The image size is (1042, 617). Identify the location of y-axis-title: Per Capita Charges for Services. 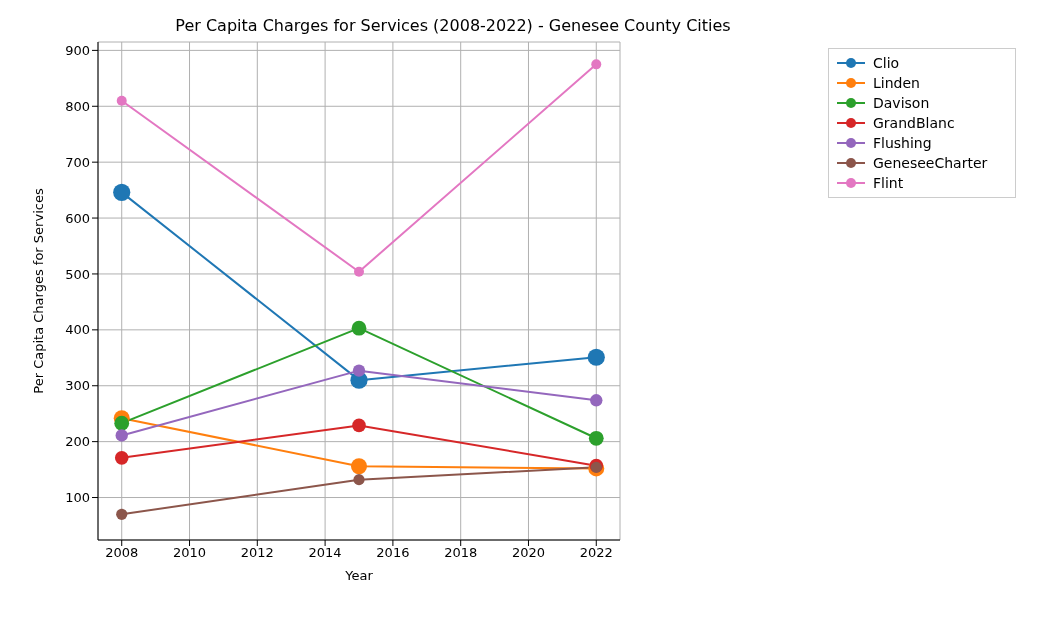
(38, 291).